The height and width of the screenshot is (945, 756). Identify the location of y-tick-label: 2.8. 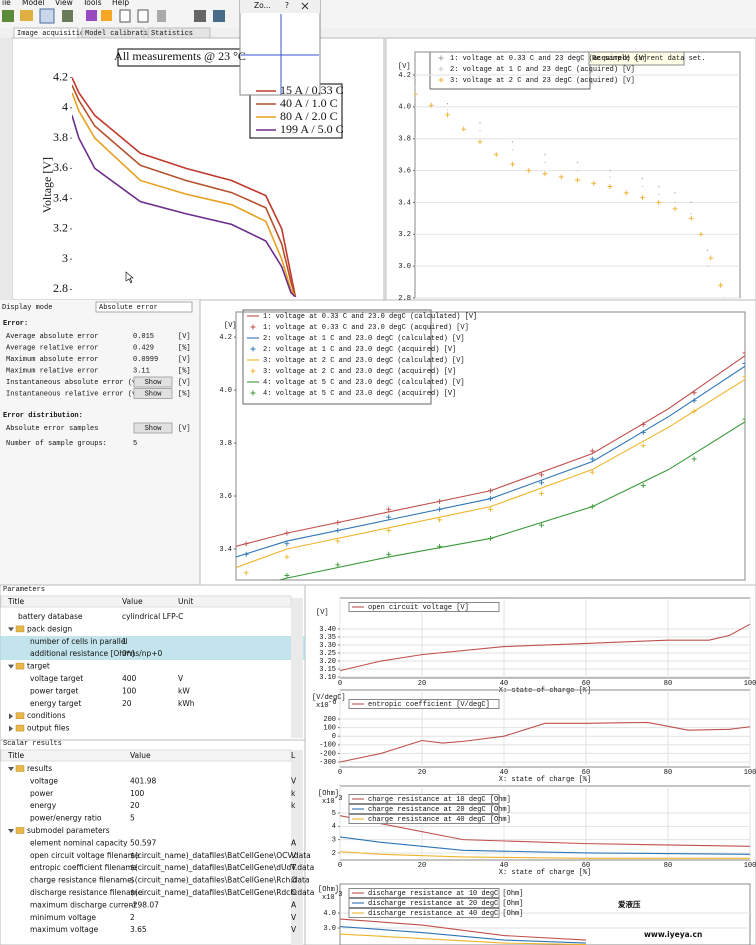
(404, 299).